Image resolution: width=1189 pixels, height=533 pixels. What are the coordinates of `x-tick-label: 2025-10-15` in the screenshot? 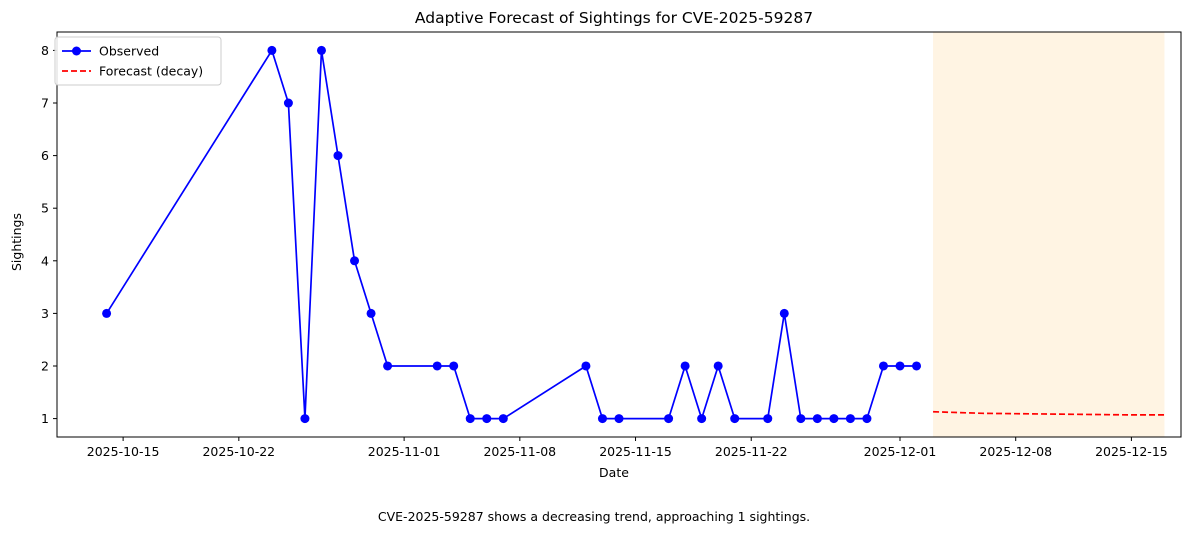 It's located at (123, 451).